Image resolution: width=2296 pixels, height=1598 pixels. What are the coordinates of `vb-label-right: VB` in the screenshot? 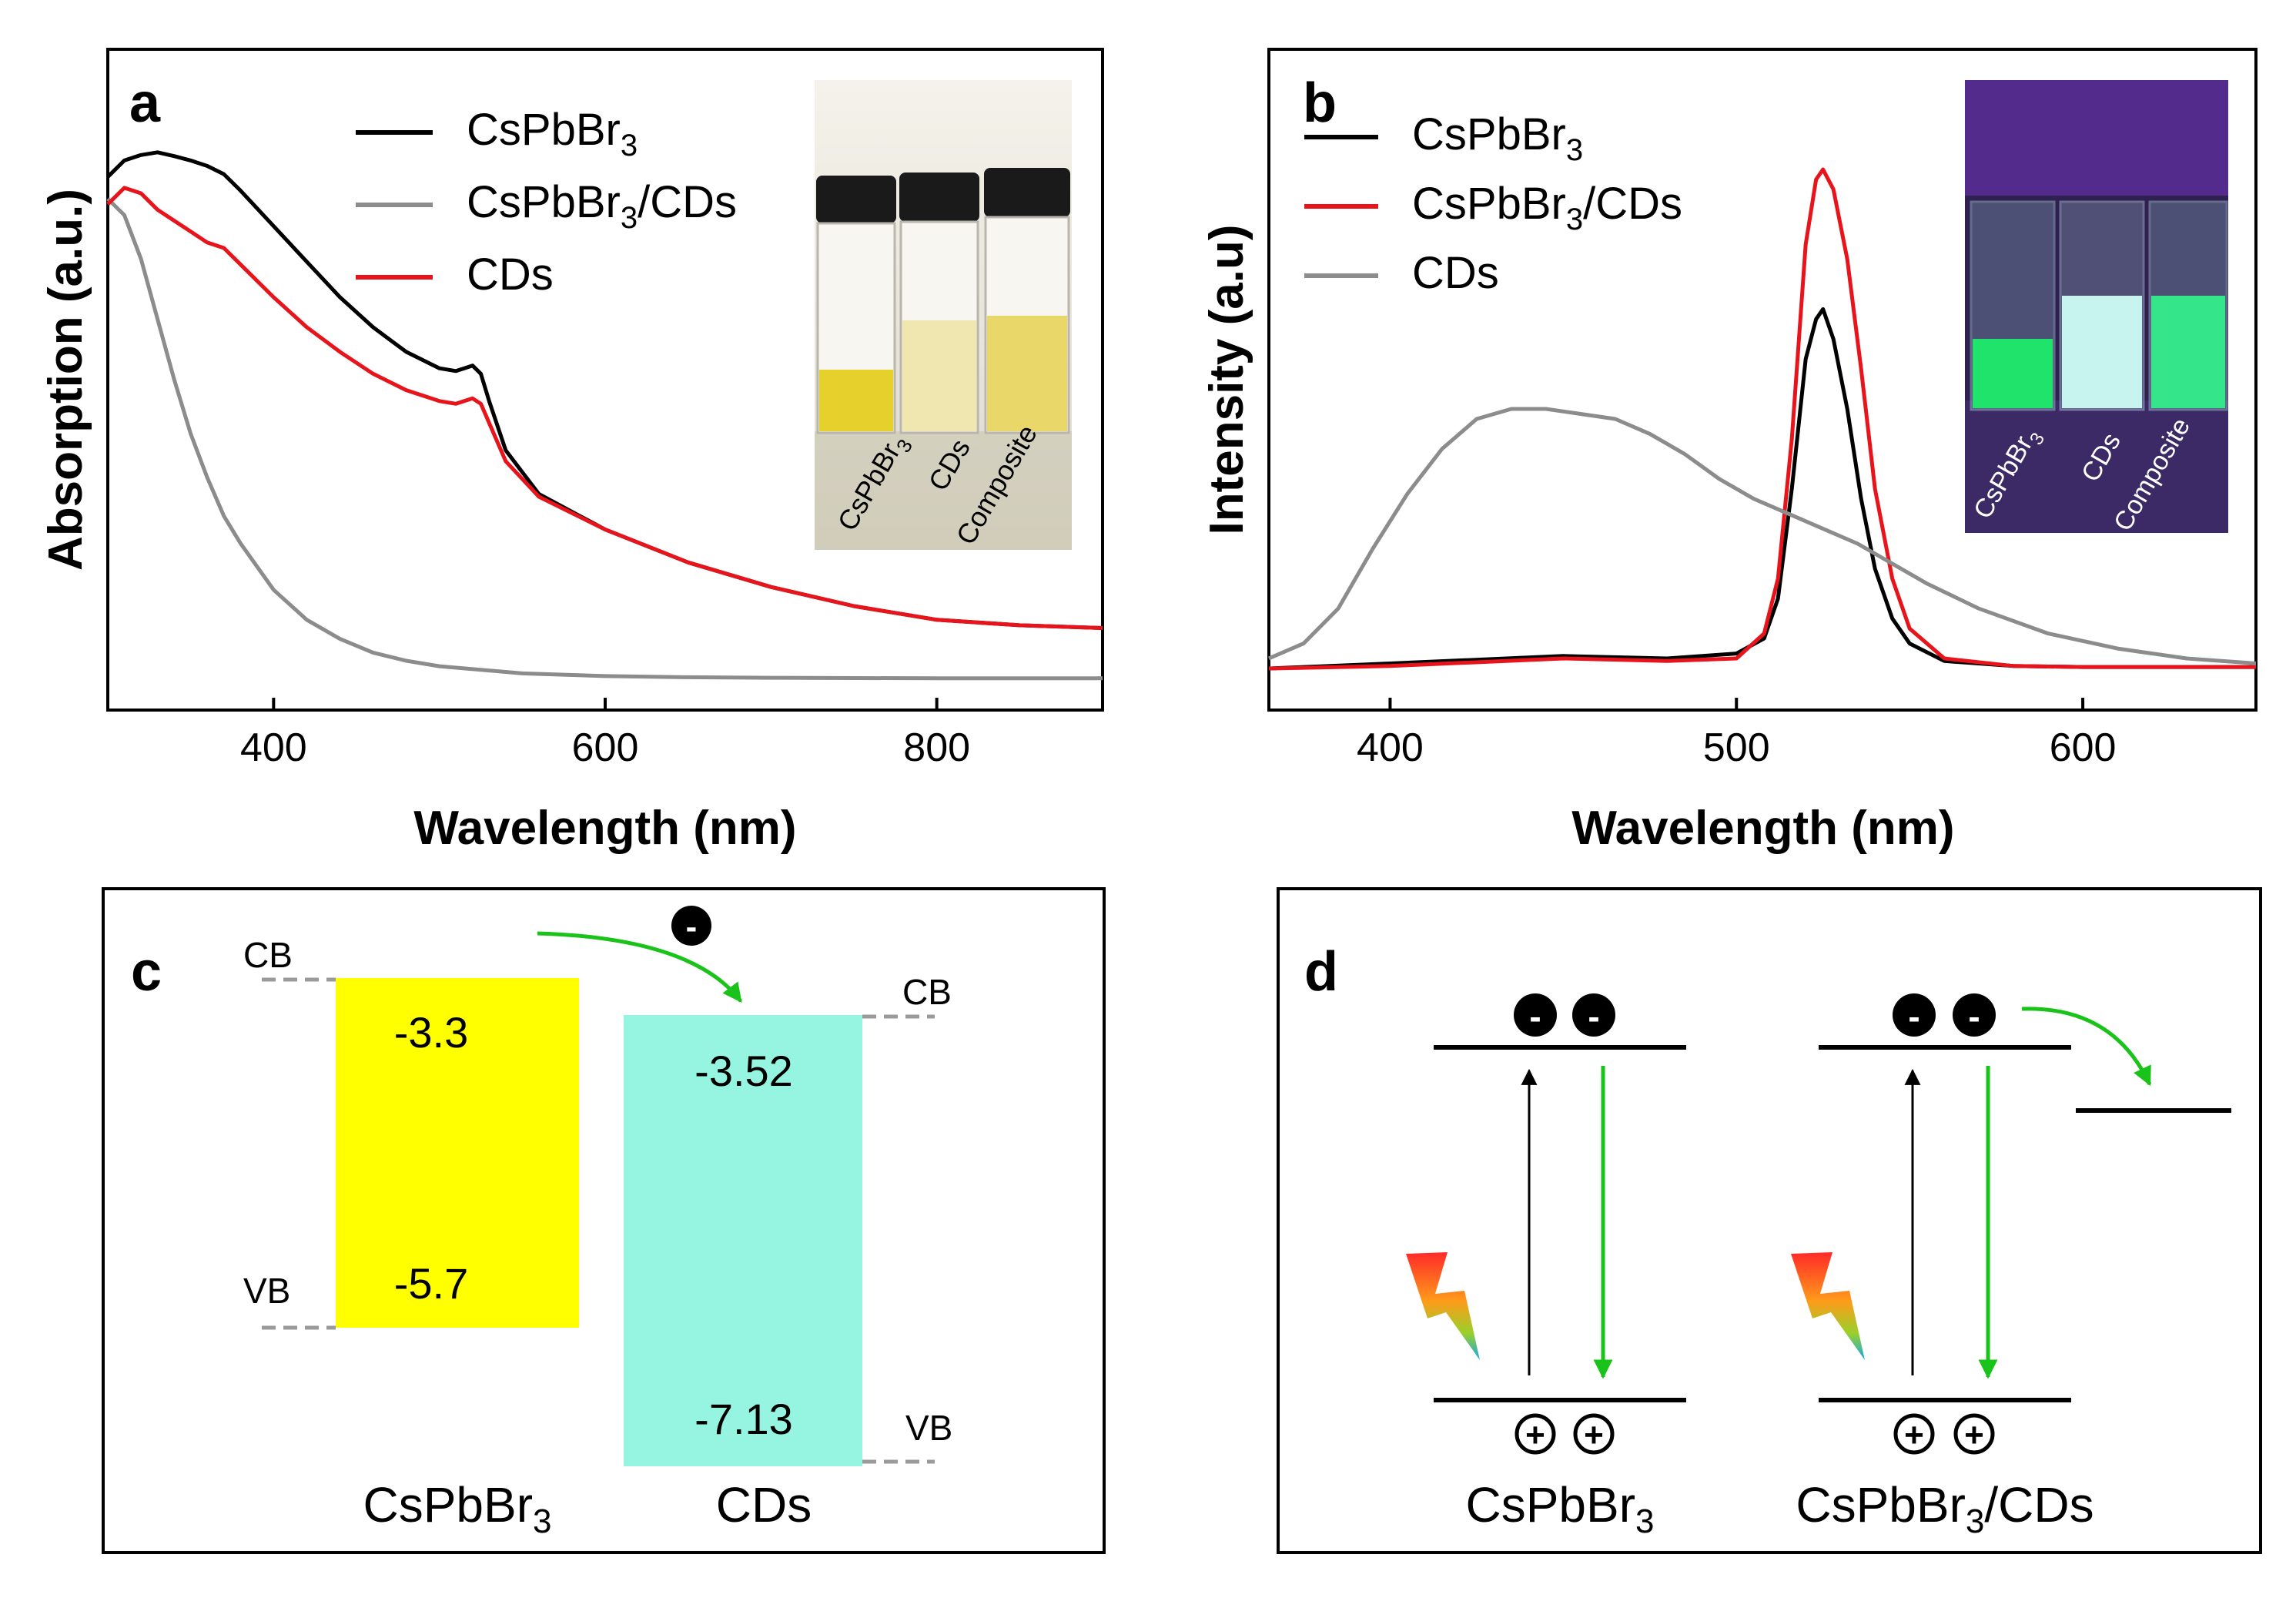 It's located at (928, 1428).